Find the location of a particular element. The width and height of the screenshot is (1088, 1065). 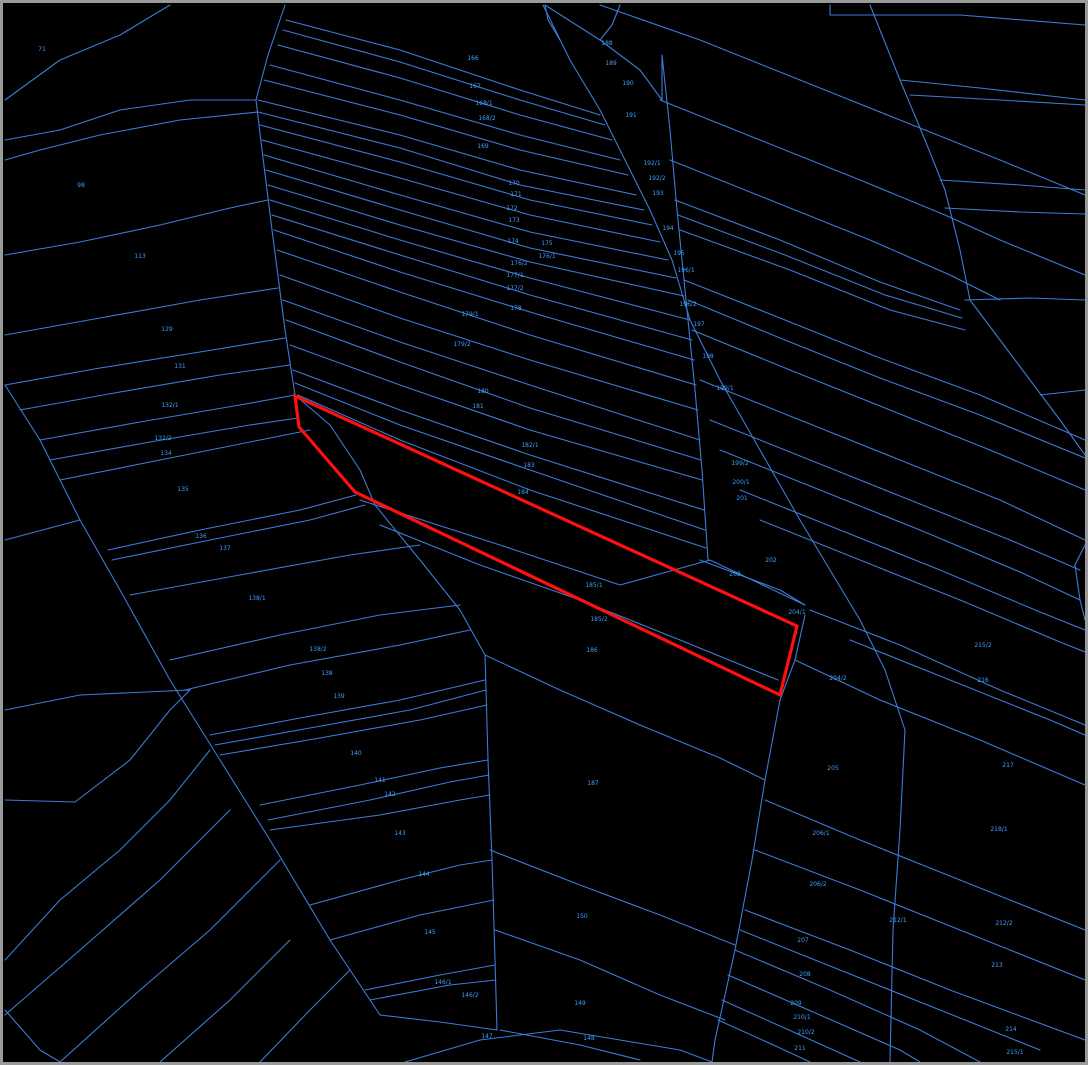

parcel-number-label: 175 is located at coordinates (547, 243).